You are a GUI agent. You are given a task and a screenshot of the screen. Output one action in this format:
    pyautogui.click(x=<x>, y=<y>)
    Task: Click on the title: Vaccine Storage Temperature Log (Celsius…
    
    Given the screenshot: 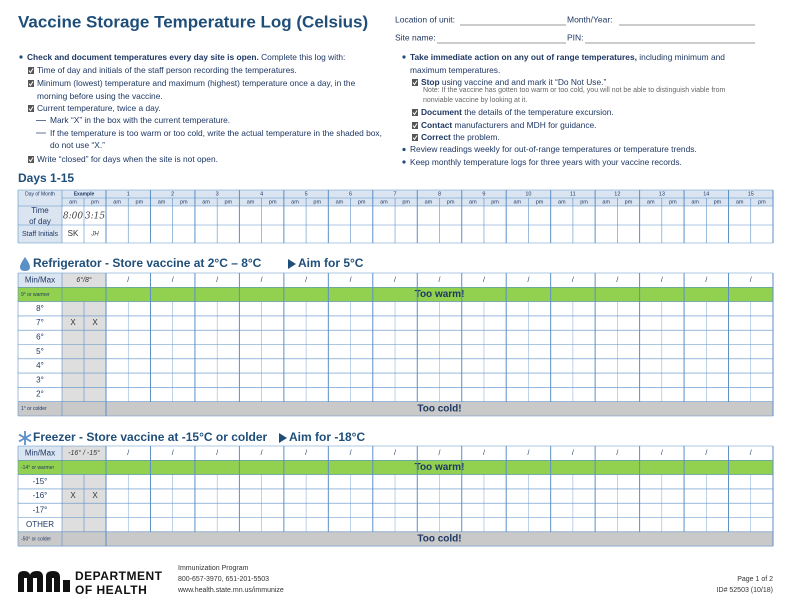 What is the action you would take?
    pyautogui.click(x=193, y=21)
    